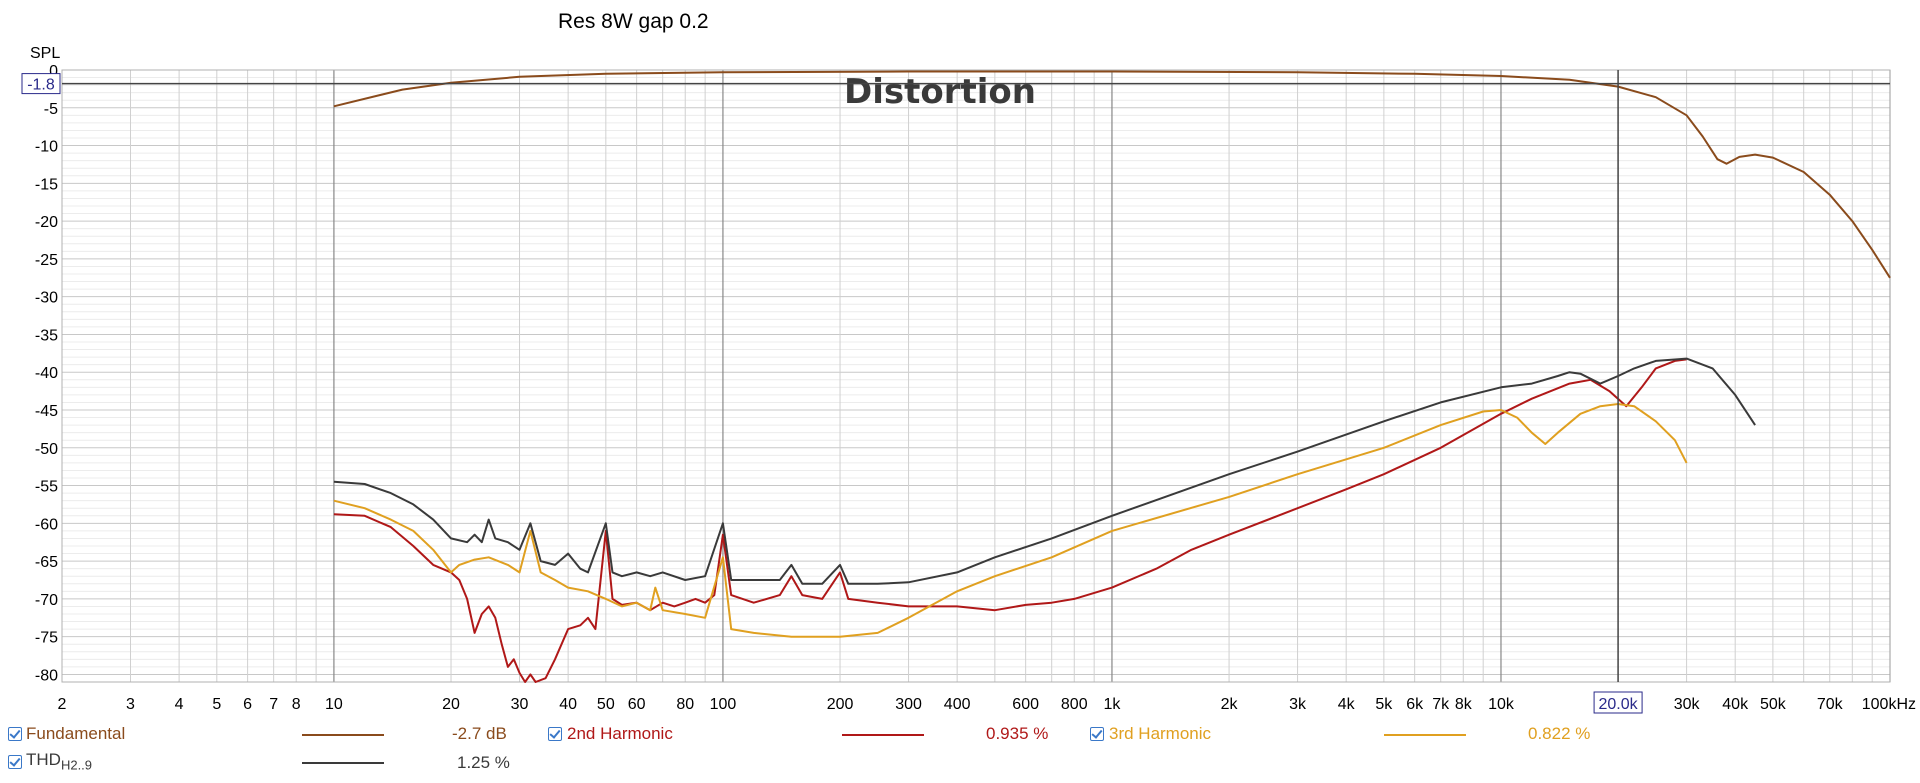 Image resolution: width=1920 pixels, height=783 pixels. I want to click on cursor-y-readout: -1.8, so click(41, 85).